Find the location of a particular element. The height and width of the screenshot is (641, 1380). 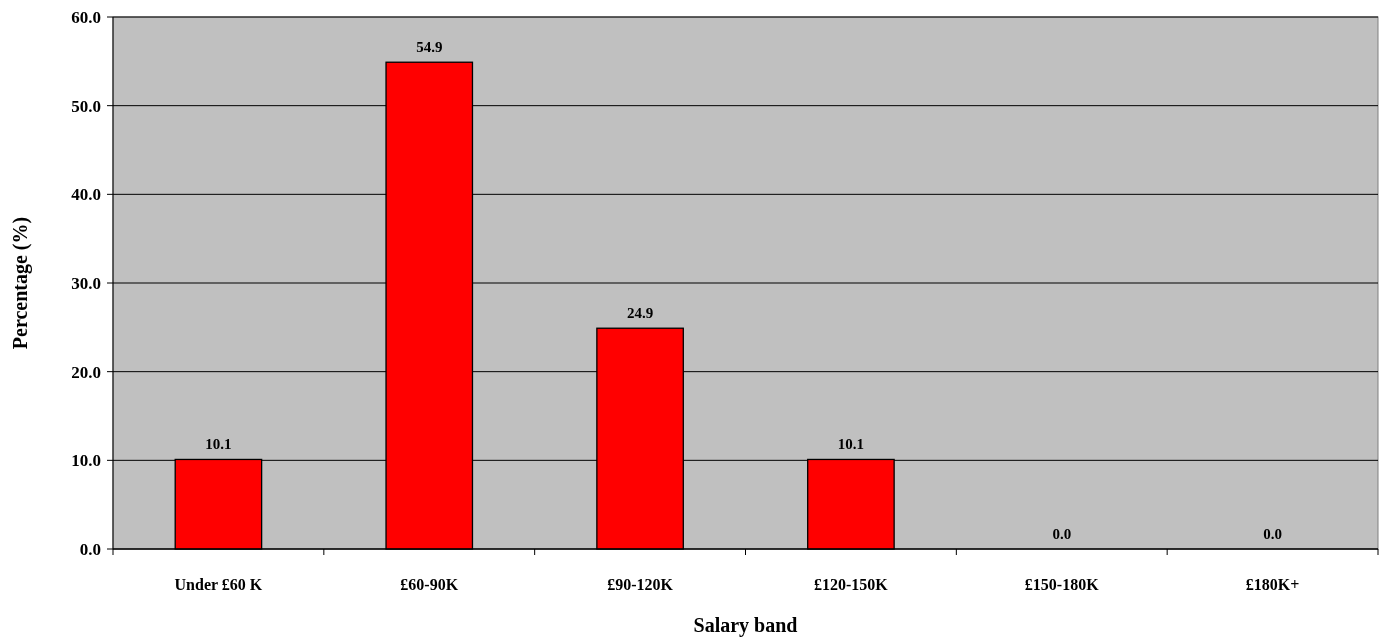

x-tick-label: £120-150K is located at coordinates (851, 584).